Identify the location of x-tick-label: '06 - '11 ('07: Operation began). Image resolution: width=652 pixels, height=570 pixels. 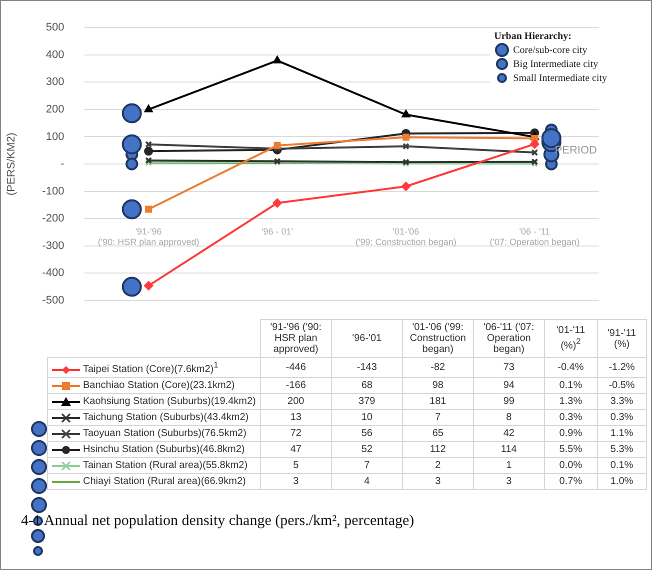
(535, 237).